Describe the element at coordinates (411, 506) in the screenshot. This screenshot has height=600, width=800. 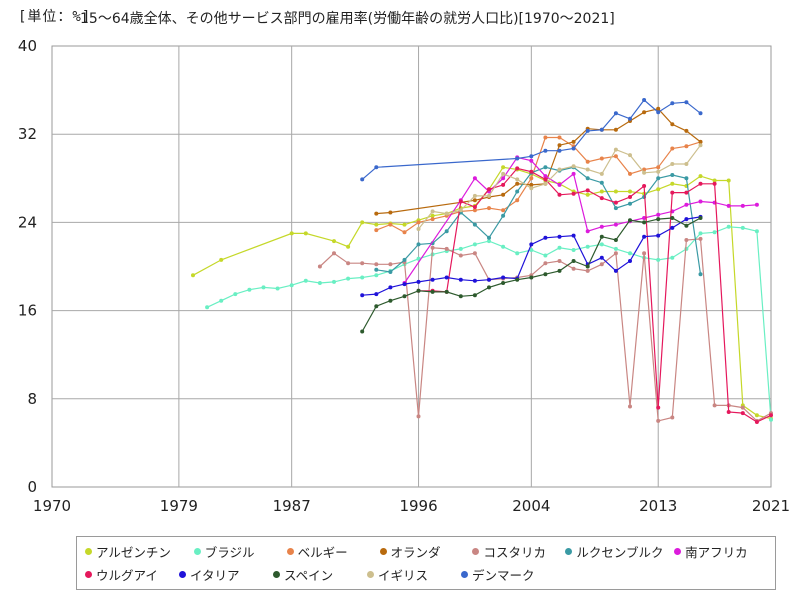
I see `x-axis-ticks: 1970 1979 1987 1996 2004 2013 2021` at that location.